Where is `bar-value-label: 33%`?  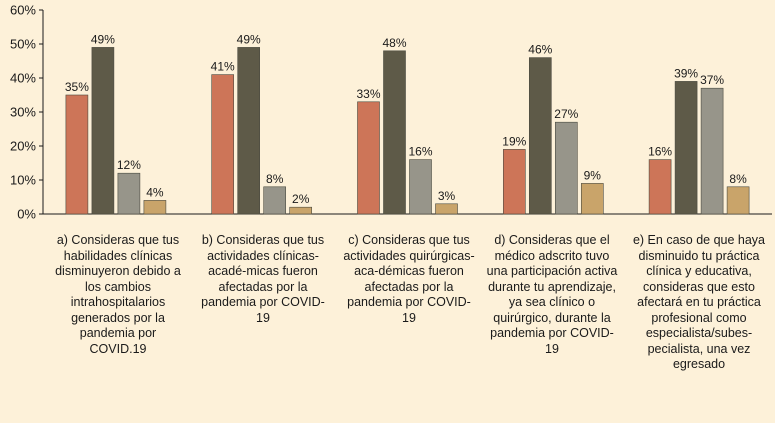 bar-value-label: 33% is located at coordinates (368, 94).